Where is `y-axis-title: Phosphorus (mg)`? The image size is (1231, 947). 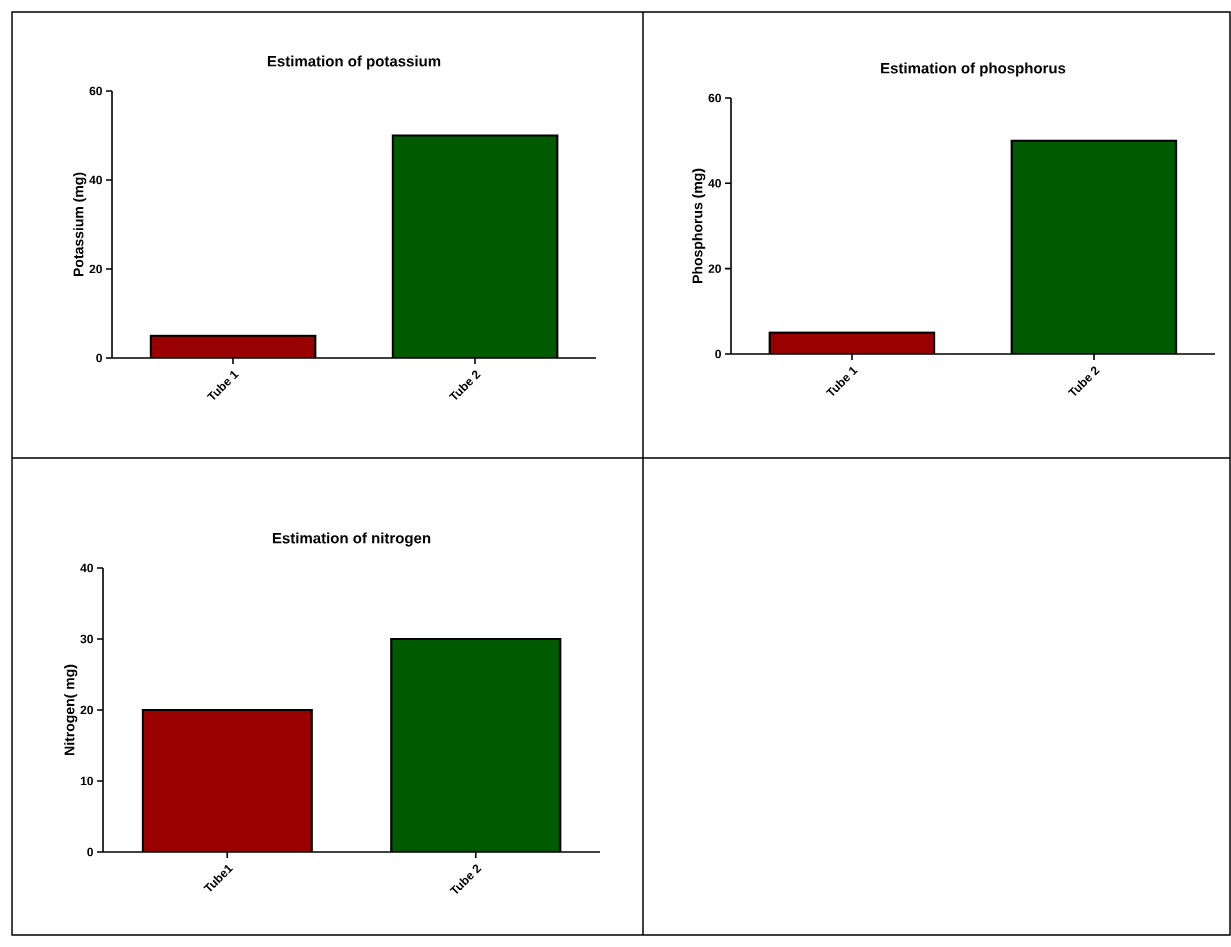 y-axis-title: Phosphorus (mg) is located at coordinates (699, 225).